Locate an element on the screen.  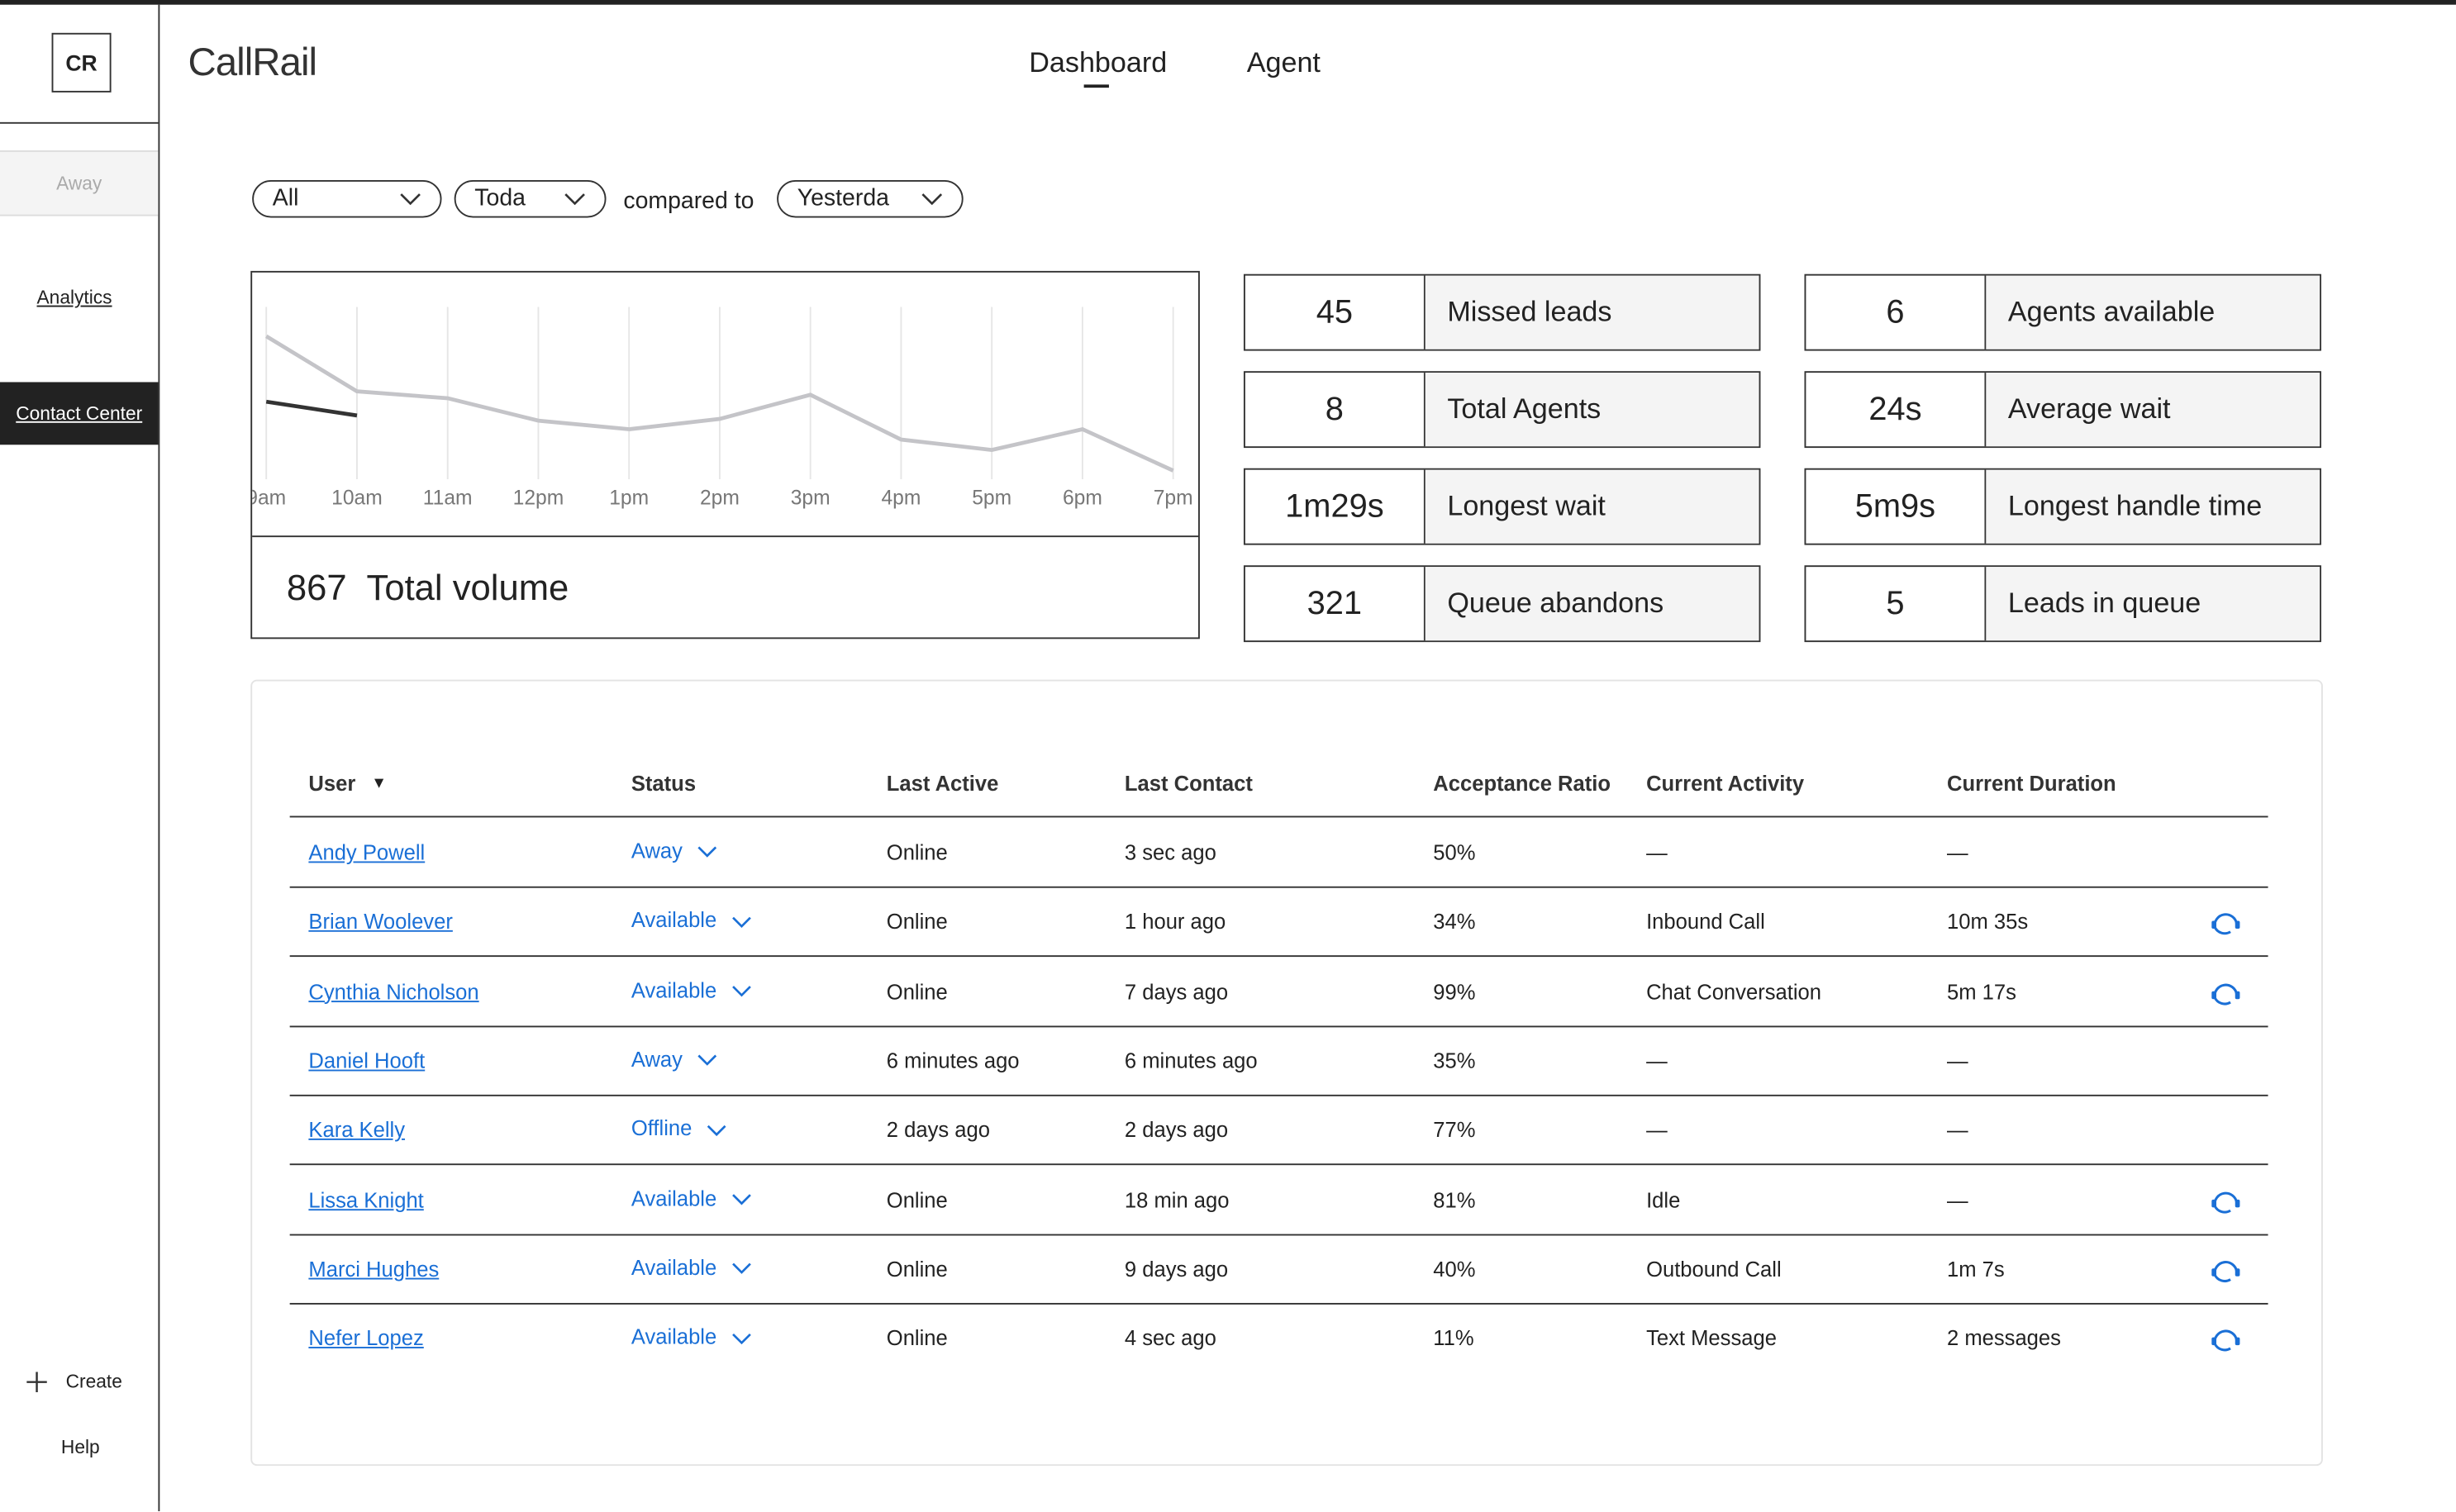
x-tick-label: 7pm is located at coordinates (1174, 498).